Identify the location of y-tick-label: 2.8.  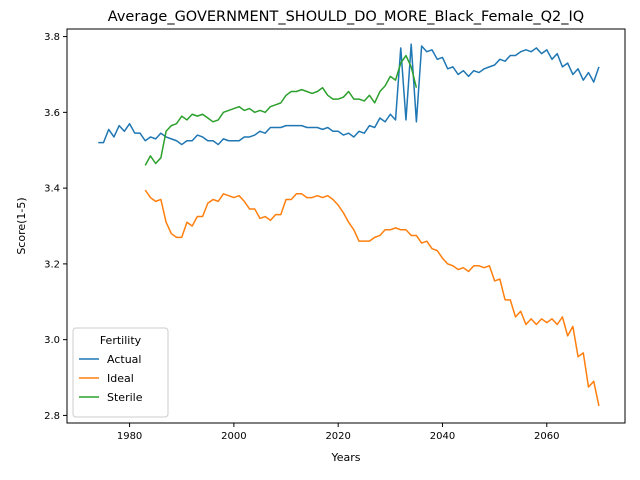
(52, 416).